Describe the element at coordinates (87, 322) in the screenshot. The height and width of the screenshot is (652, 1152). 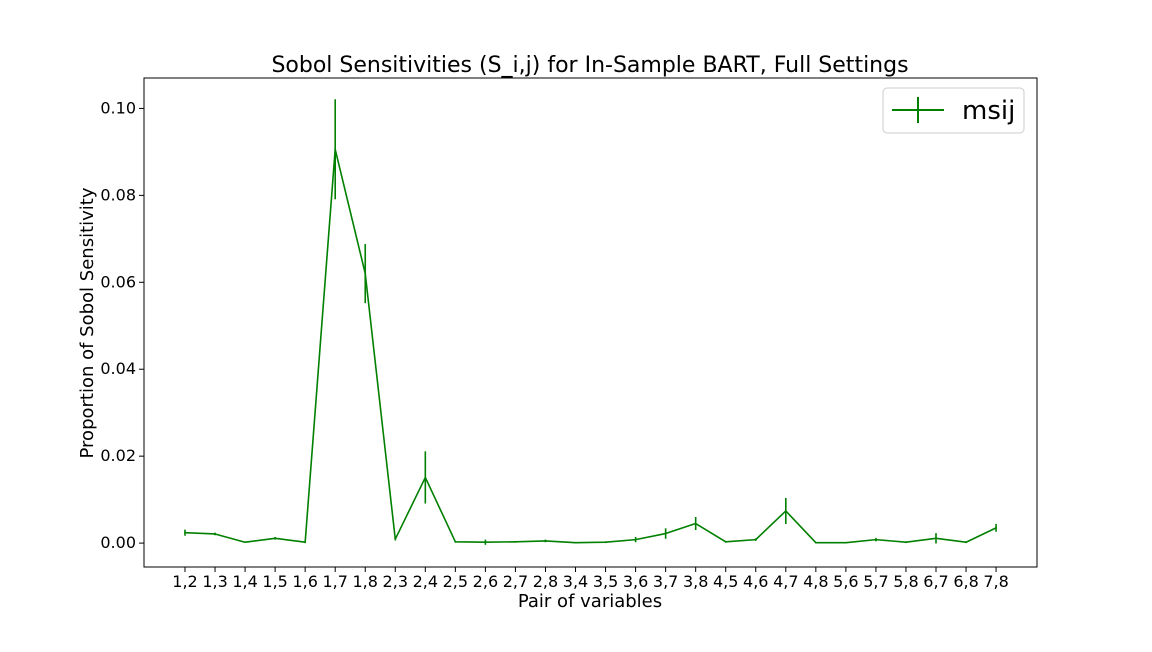
I see `y-axis-label: Proportion of Sobol Sensitivity` at that location.